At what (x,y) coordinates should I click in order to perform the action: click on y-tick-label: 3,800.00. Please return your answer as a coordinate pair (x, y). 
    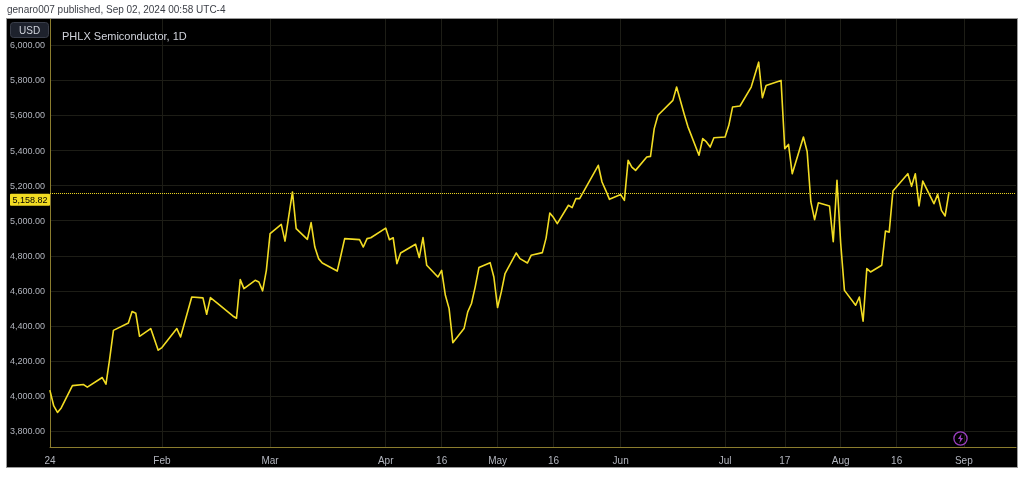
    Looking at the image, I should click on (27, 431).